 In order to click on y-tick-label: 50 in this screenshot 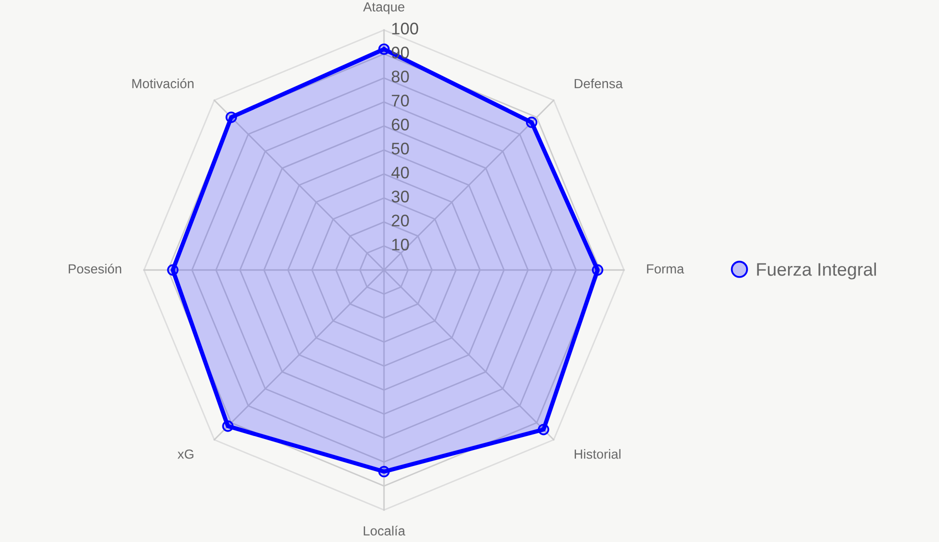, I will do `click(400, 148)`.